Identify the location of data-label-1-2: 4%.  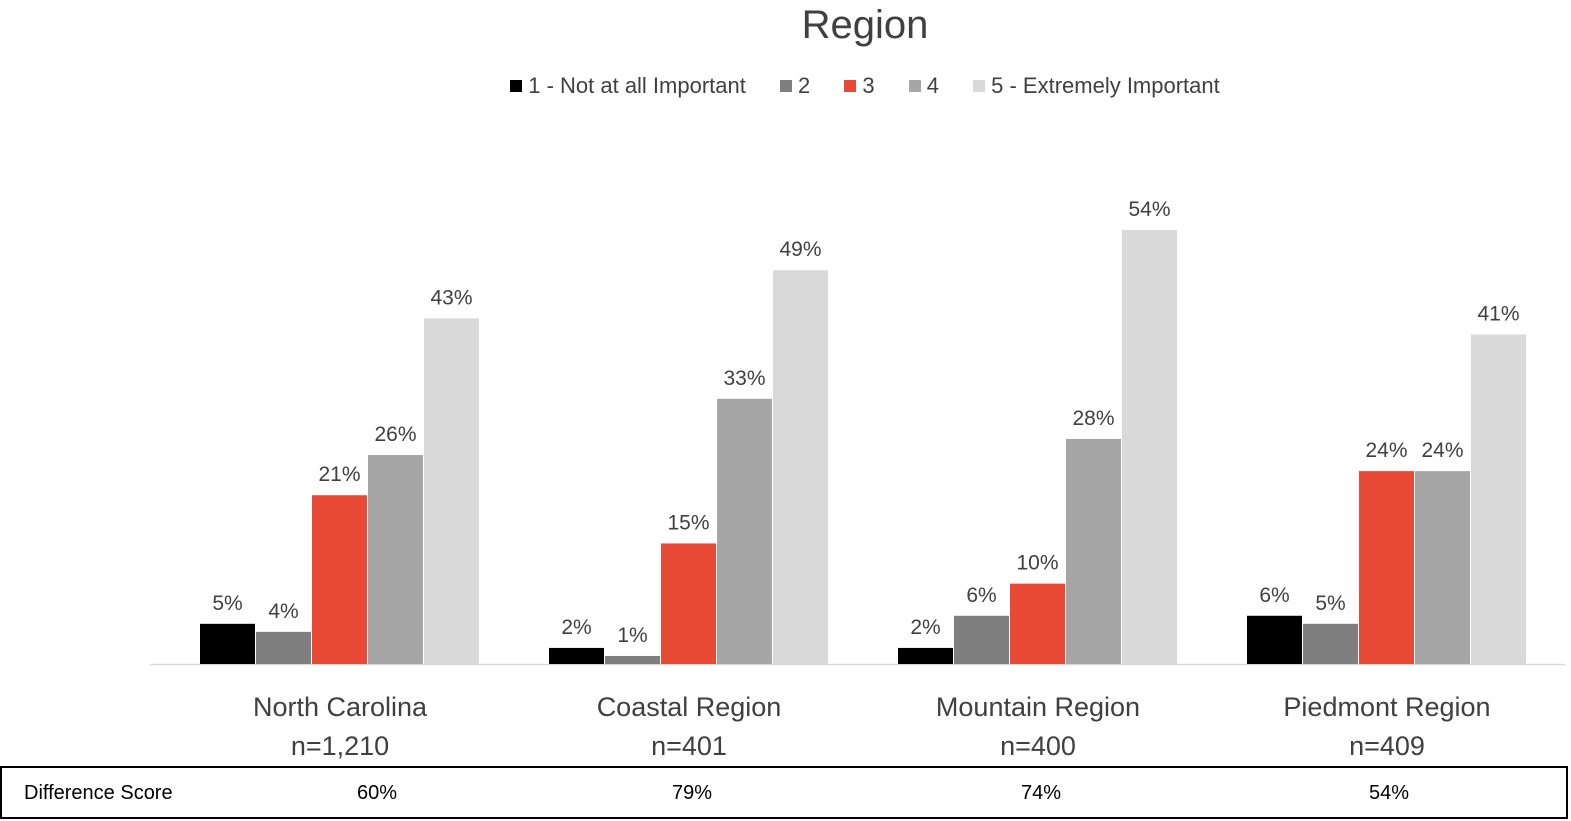
(283, 611).